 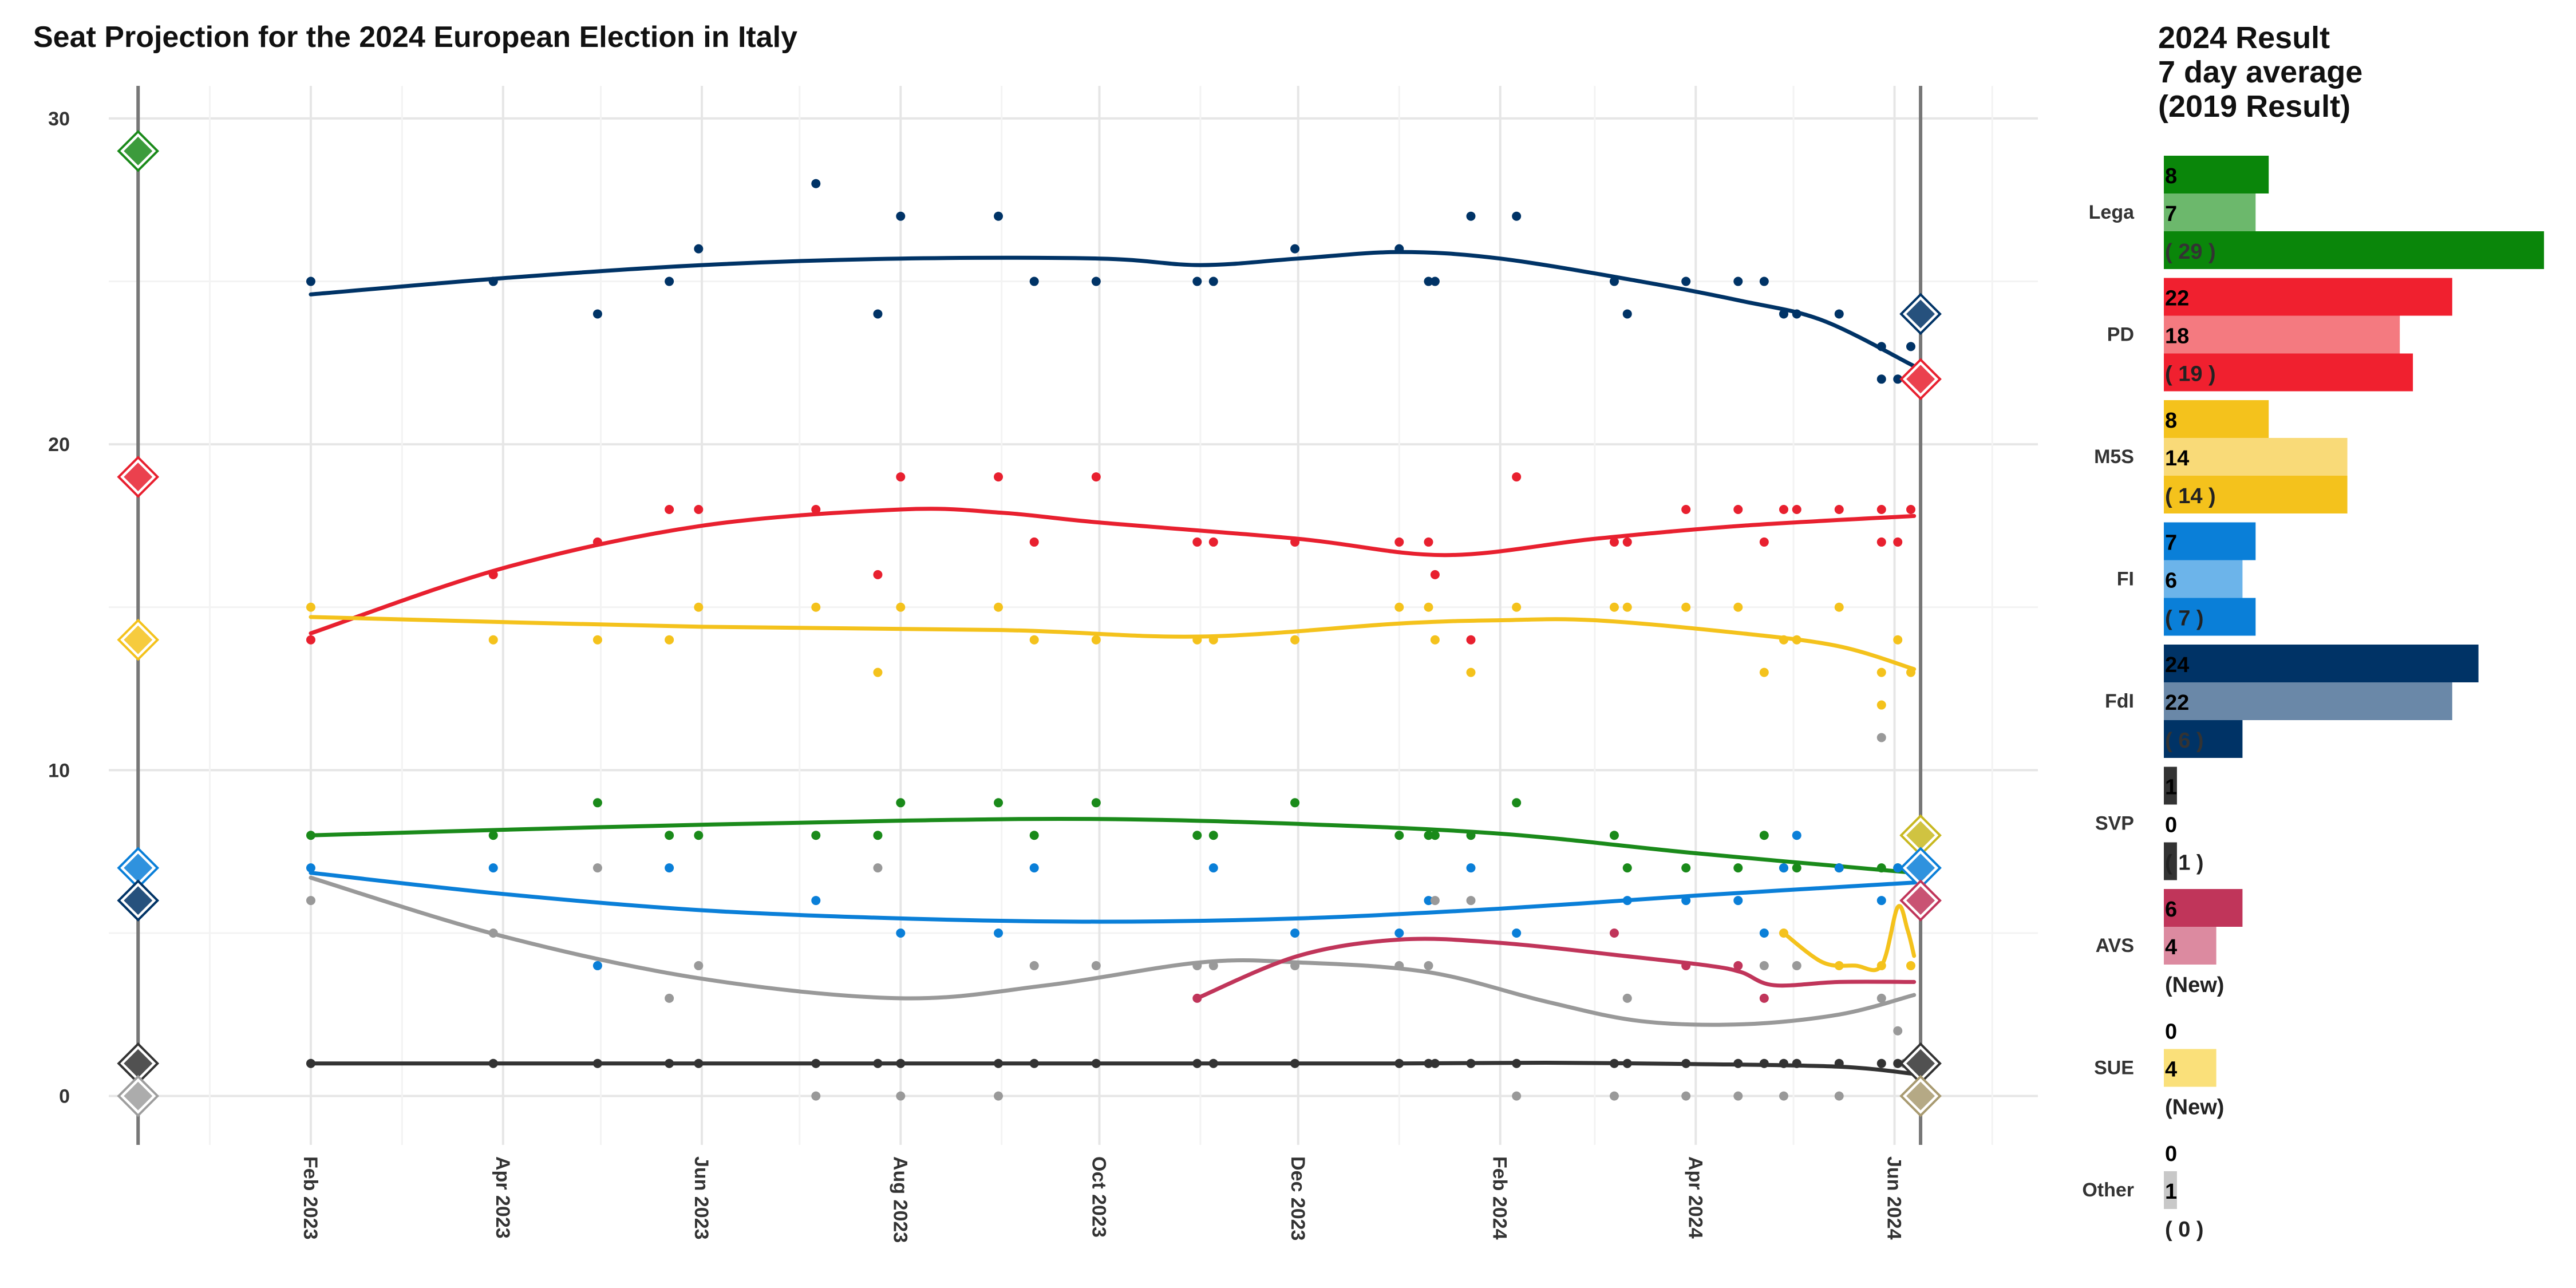 What do you see at coordinates (2142, 1192) in the screenshot?
I see `party-row: Other 0 1 ( 0 )` at bounding box center [2142, 1192].